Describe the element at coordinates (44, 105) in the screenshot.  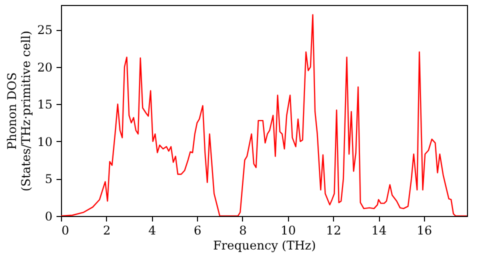
I see `y-tick-label: 15` at that location.